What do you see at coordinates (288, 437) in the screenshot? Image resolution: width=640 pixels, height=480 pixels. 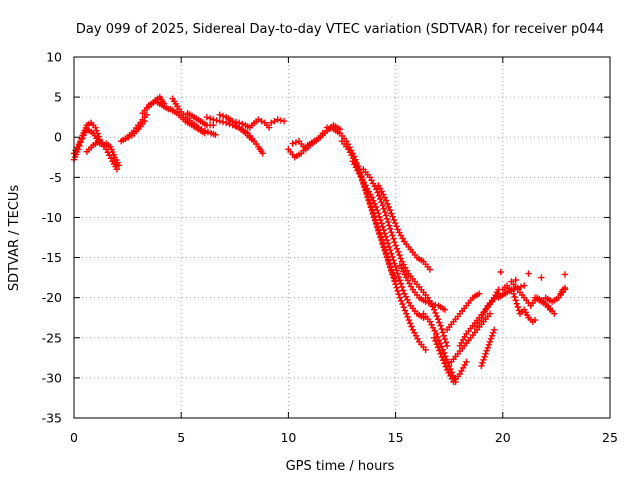 I see `x-tick-label: 10` at bounding box center [288, 437].